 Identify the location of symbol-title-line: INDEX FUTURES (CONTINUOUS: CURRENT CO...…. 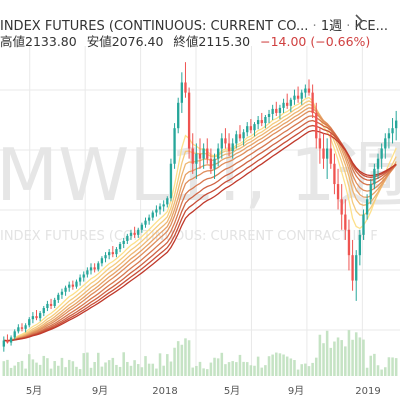
(194, 24).